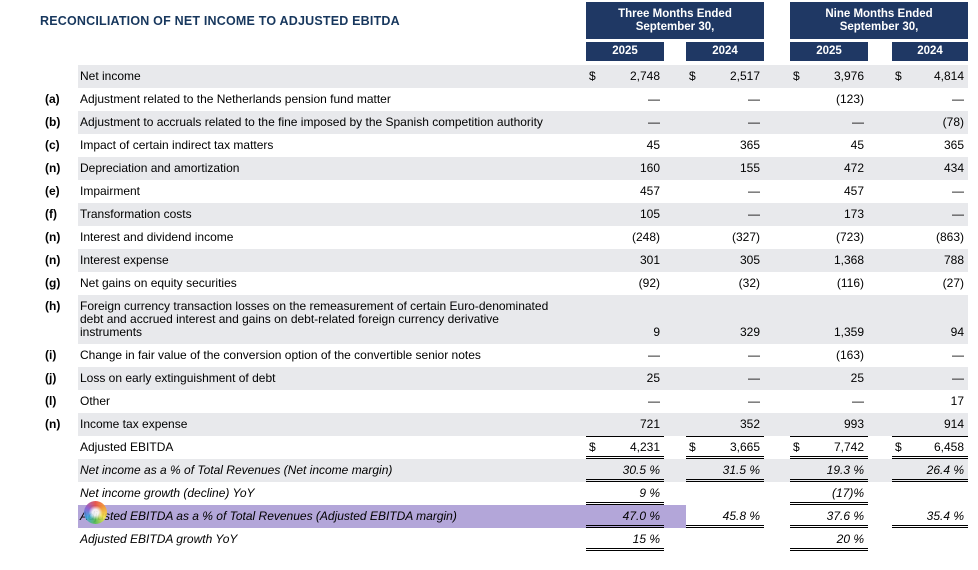 This screenshot has height=570, width=978. I want to click on col-year-nine-months-2025: 2025, so click(829, 51).